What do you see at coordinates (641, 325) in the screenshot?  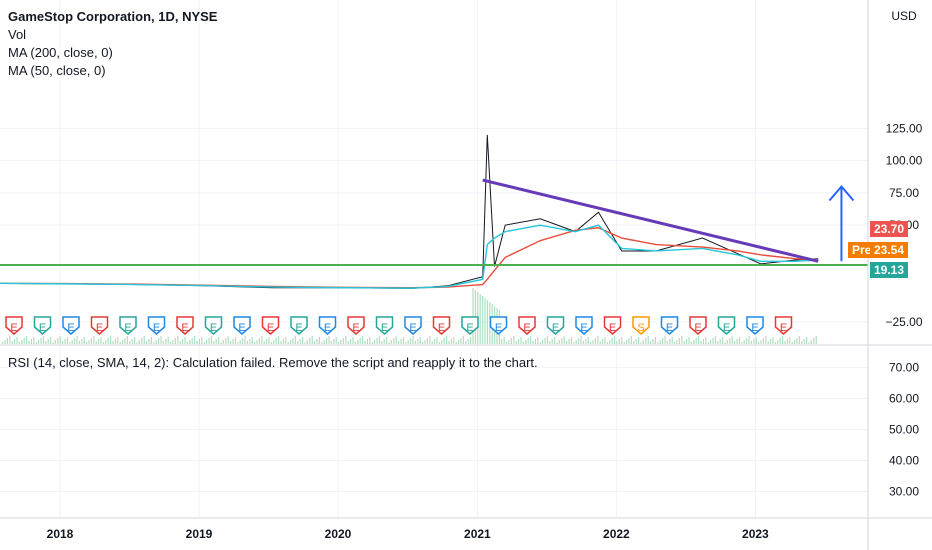 I see `earnings-marker: S` at bounding box center [641, 325].